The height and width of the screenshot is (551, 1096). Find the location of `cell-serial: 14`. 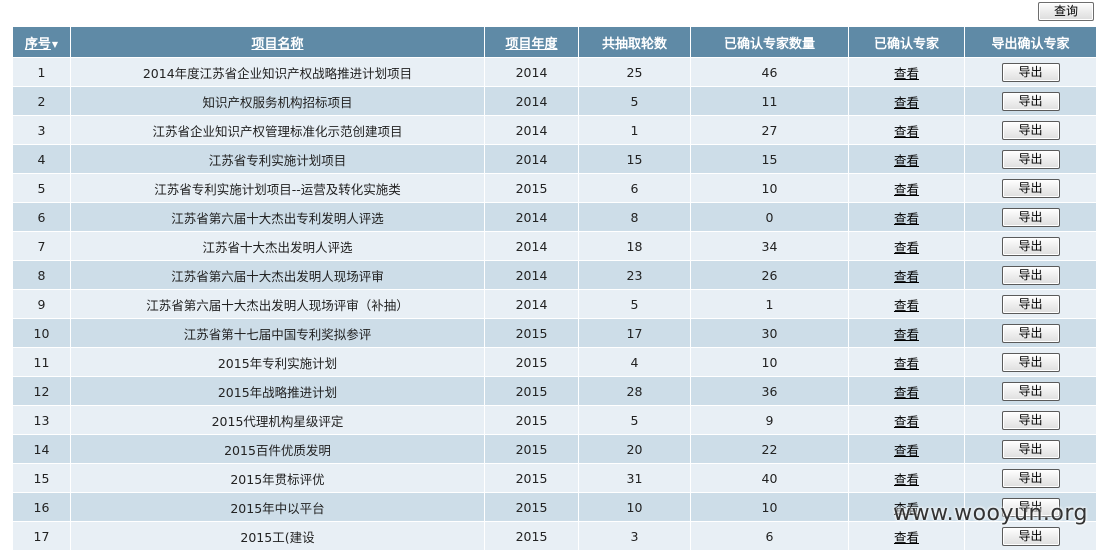

cell-serial: 14 is located at coordinates (42, 449).